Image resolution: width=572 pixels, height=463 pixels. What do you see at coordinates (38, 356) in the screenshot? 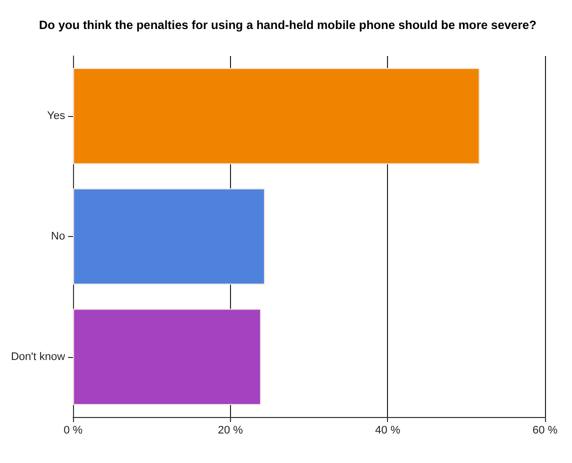
I see `y-tick-label: Don't know` at bounding box center [38, 356].